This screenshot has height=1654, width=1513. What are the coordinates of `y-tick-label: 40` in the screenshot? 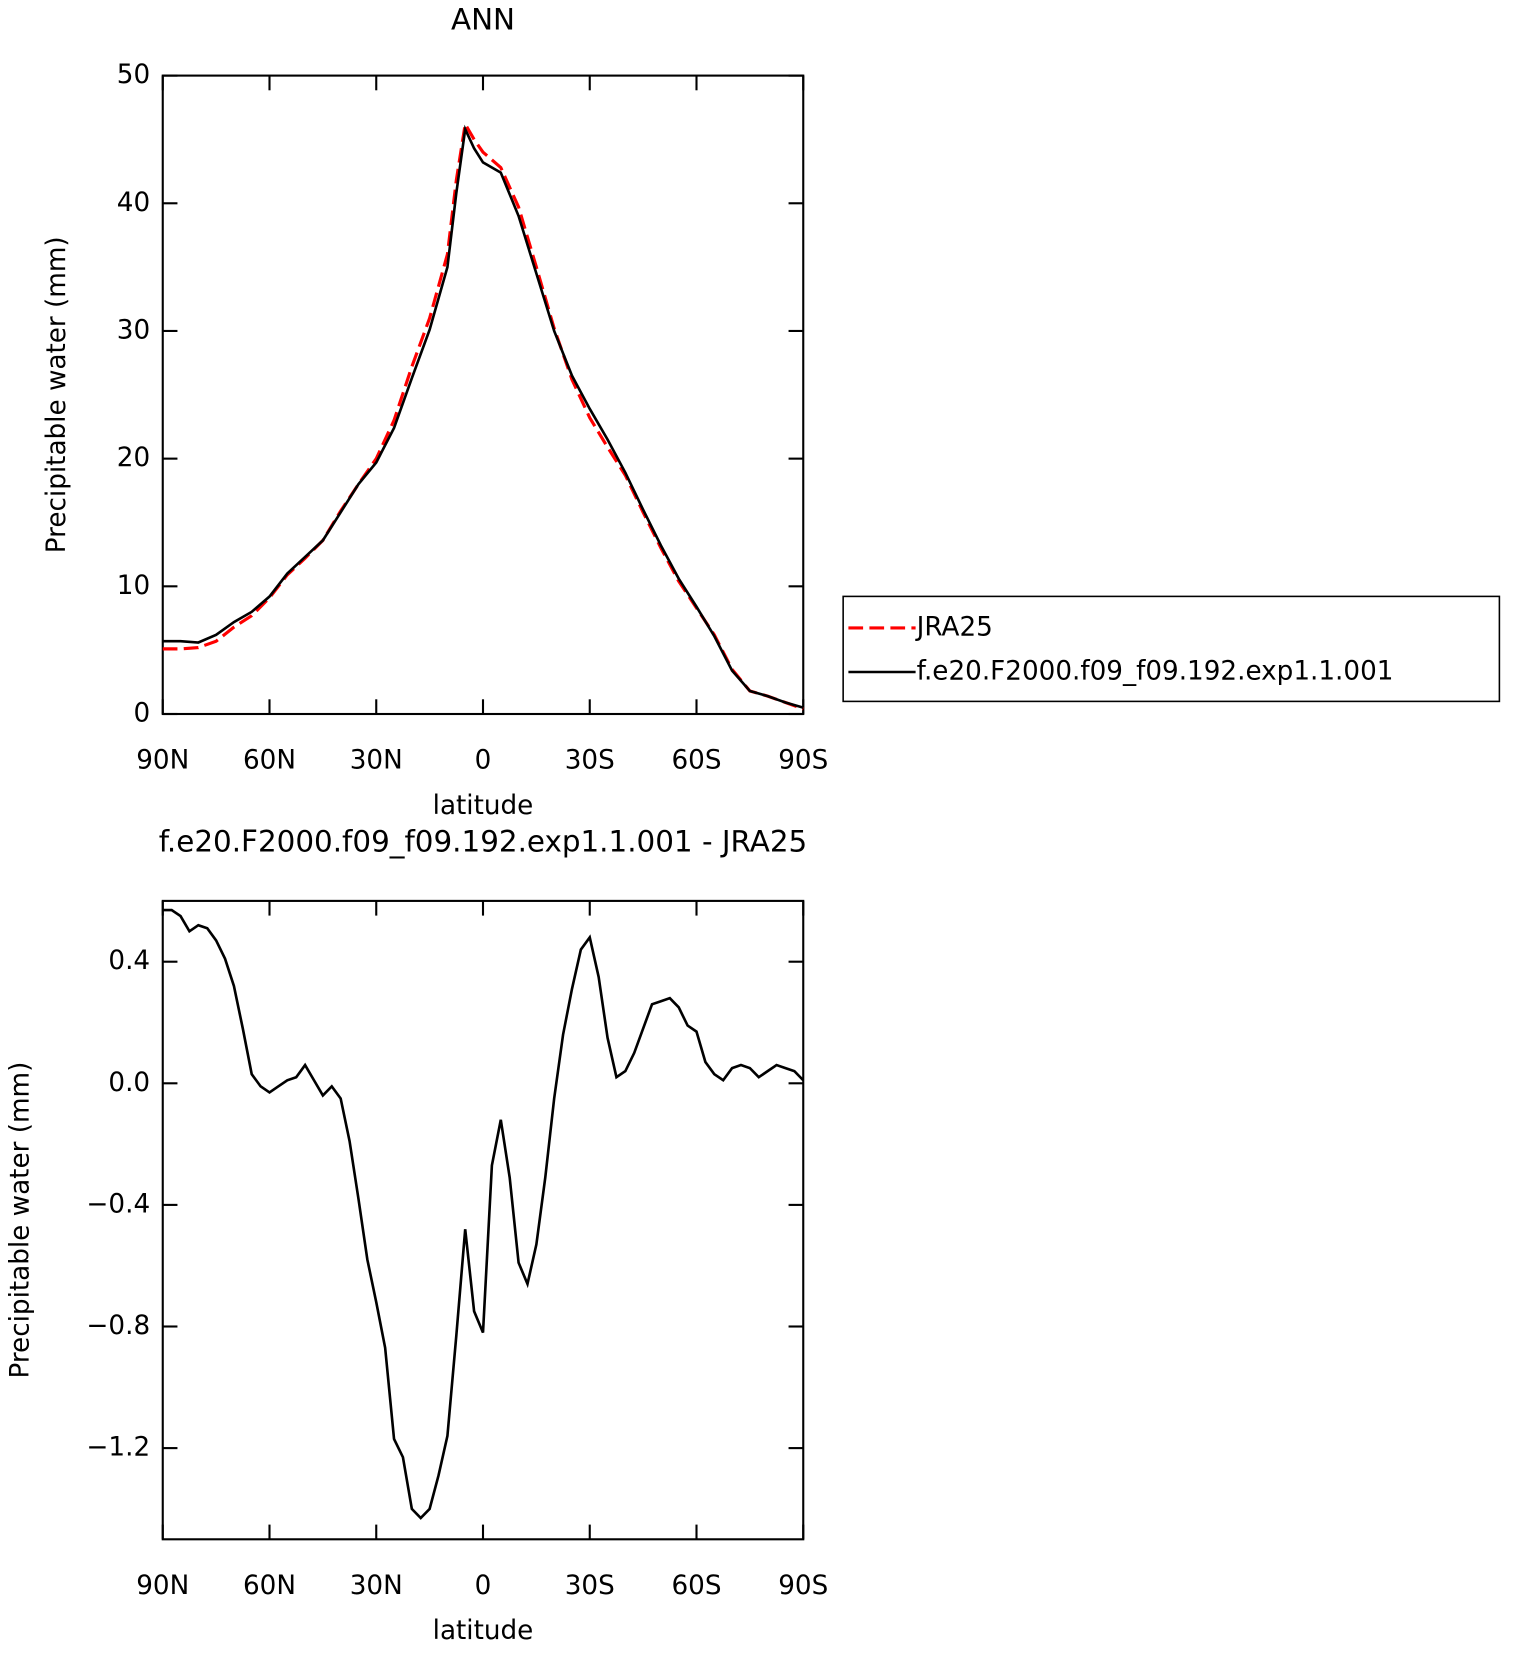 It's located at (133, 203).